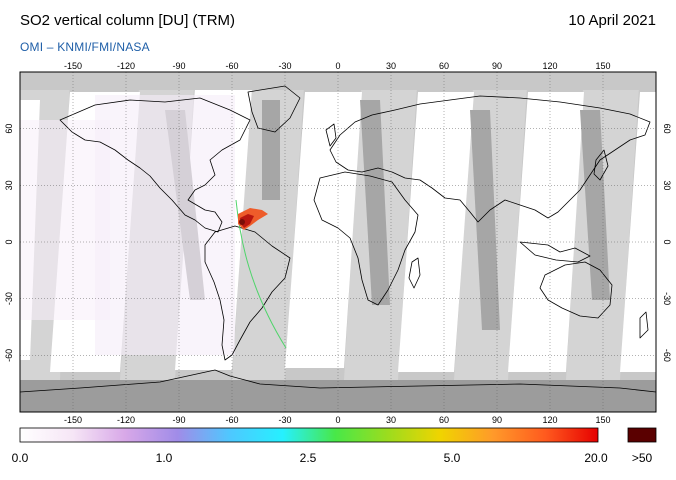 The height and width of the screenshot is (480, 676). Describe the element at coordinates (178, 420) in the screenshot. I see `lon-tick-label-bottom: -90` at that location.